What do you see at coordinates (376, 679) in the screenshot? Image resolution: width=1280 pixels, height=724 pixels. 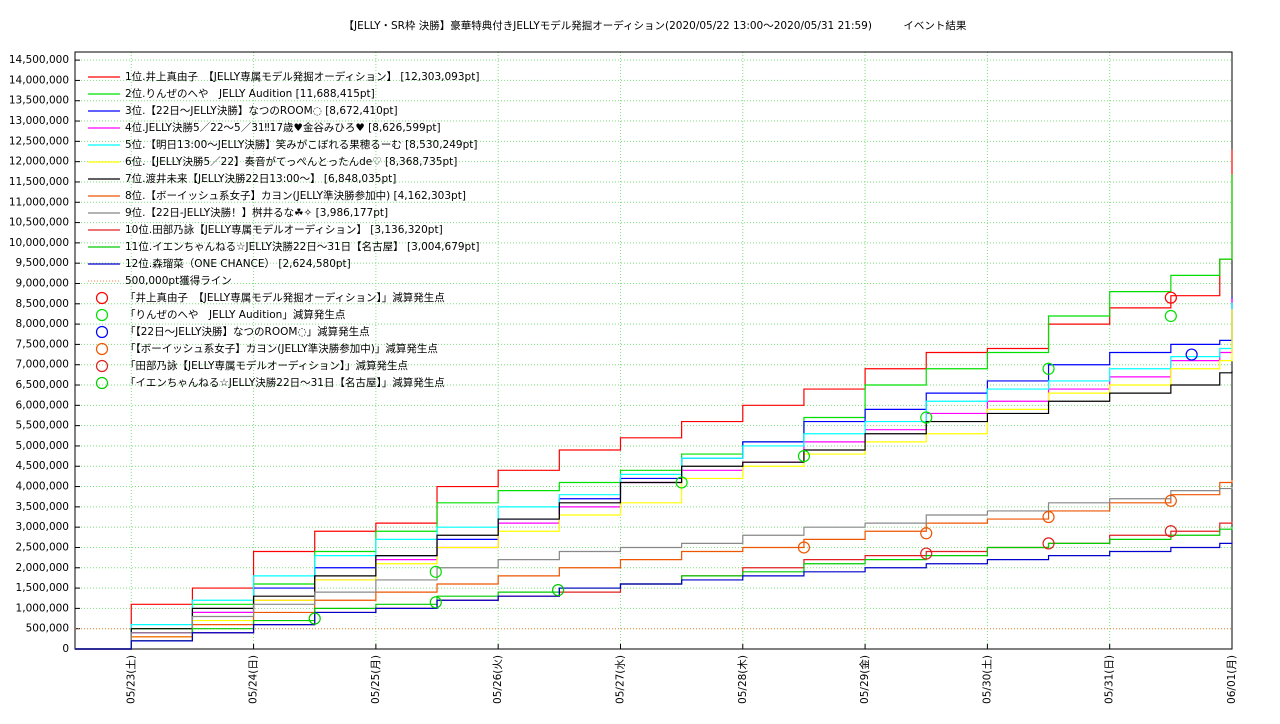 I see `x-tick-label: 05/25(月)` at bounding box center [376, 679].